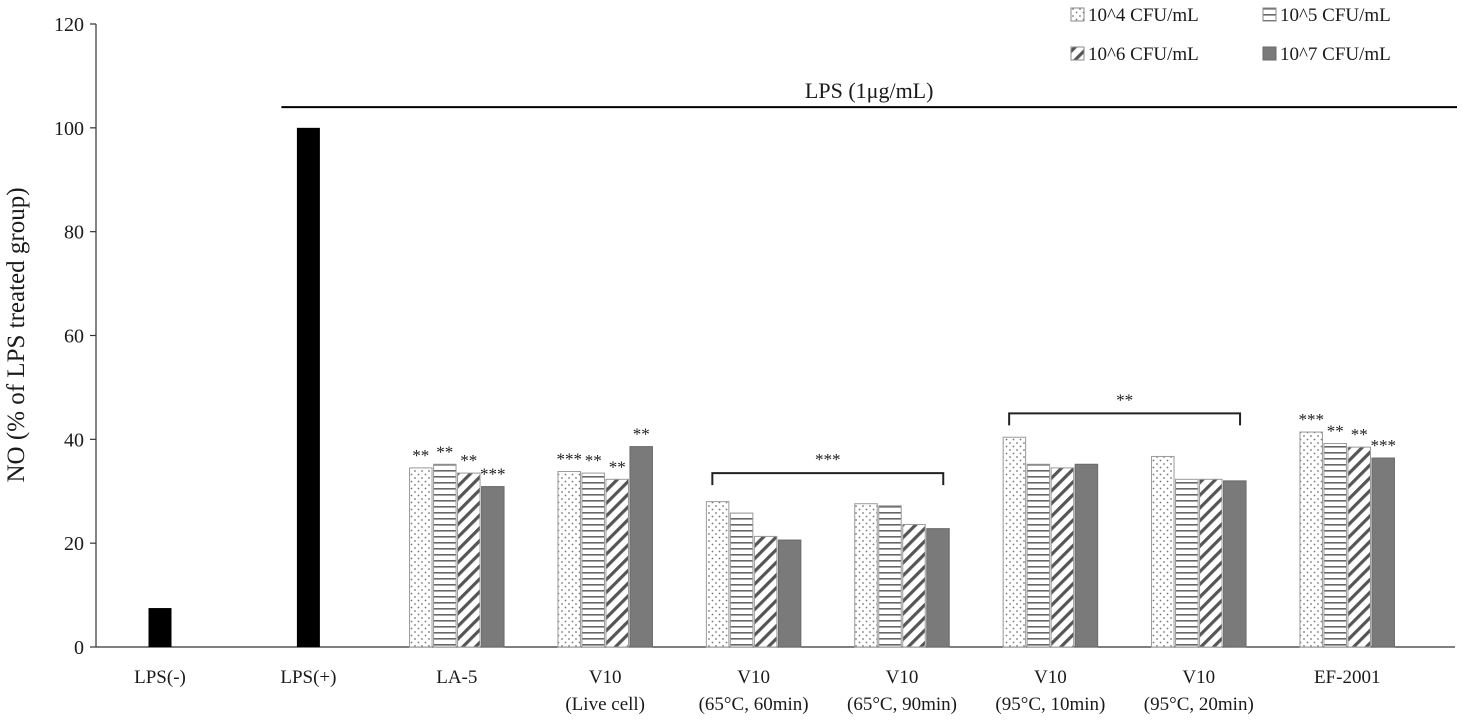 This screenshot has width=1462, height=721. What do you see at coordinates (1124, 399) in the screenshot?
I see `bracket-label: **` at bounding box center [1124, 399].